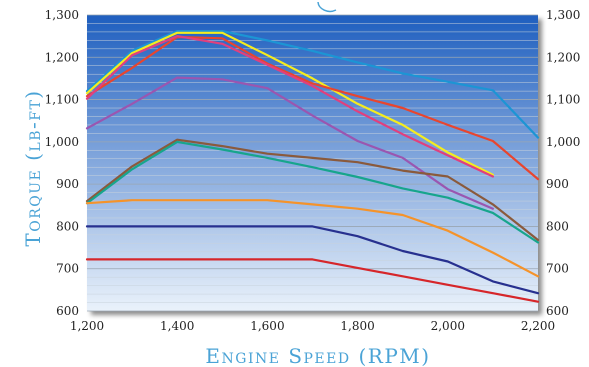 The width and height of the screenshot is (589, 367). What do you see at coordinates (563, 142) in the screenshot?
I see `y-tick-label-right: 1,000` at bounding box center [563, 142].